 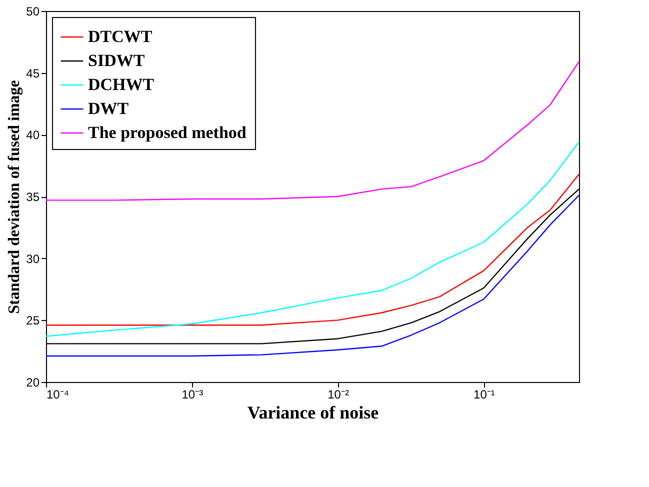 What do you see at coordinates (15, 197) in the screenshot?
I see `y-axis-title: Standard deviation of fused image` at bounding box center [15, 197].